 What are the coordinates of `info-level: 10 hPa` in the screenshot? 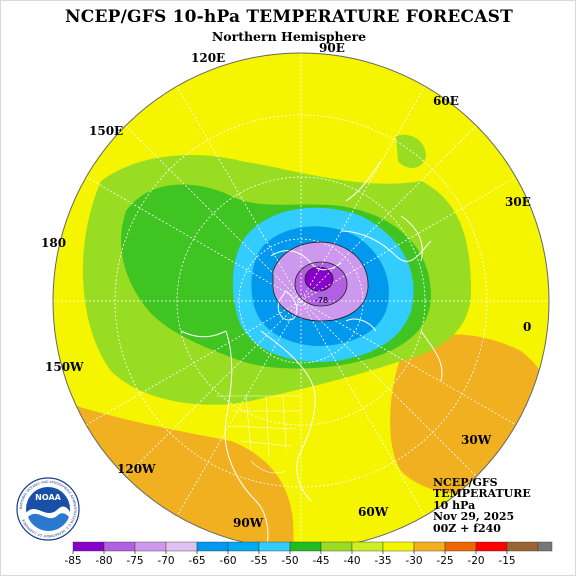 It's located at (454, 505).